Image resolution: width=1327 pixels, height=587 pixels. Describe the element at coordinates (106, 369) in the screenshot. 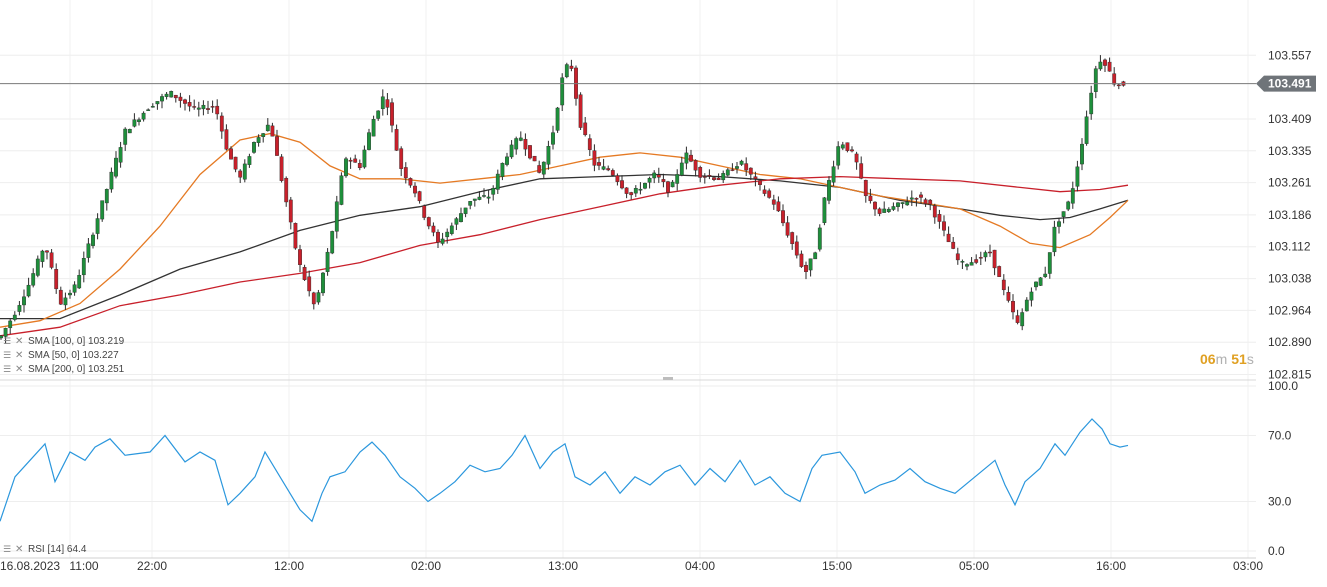

I see `sma-200-value: 103.251` at that location.